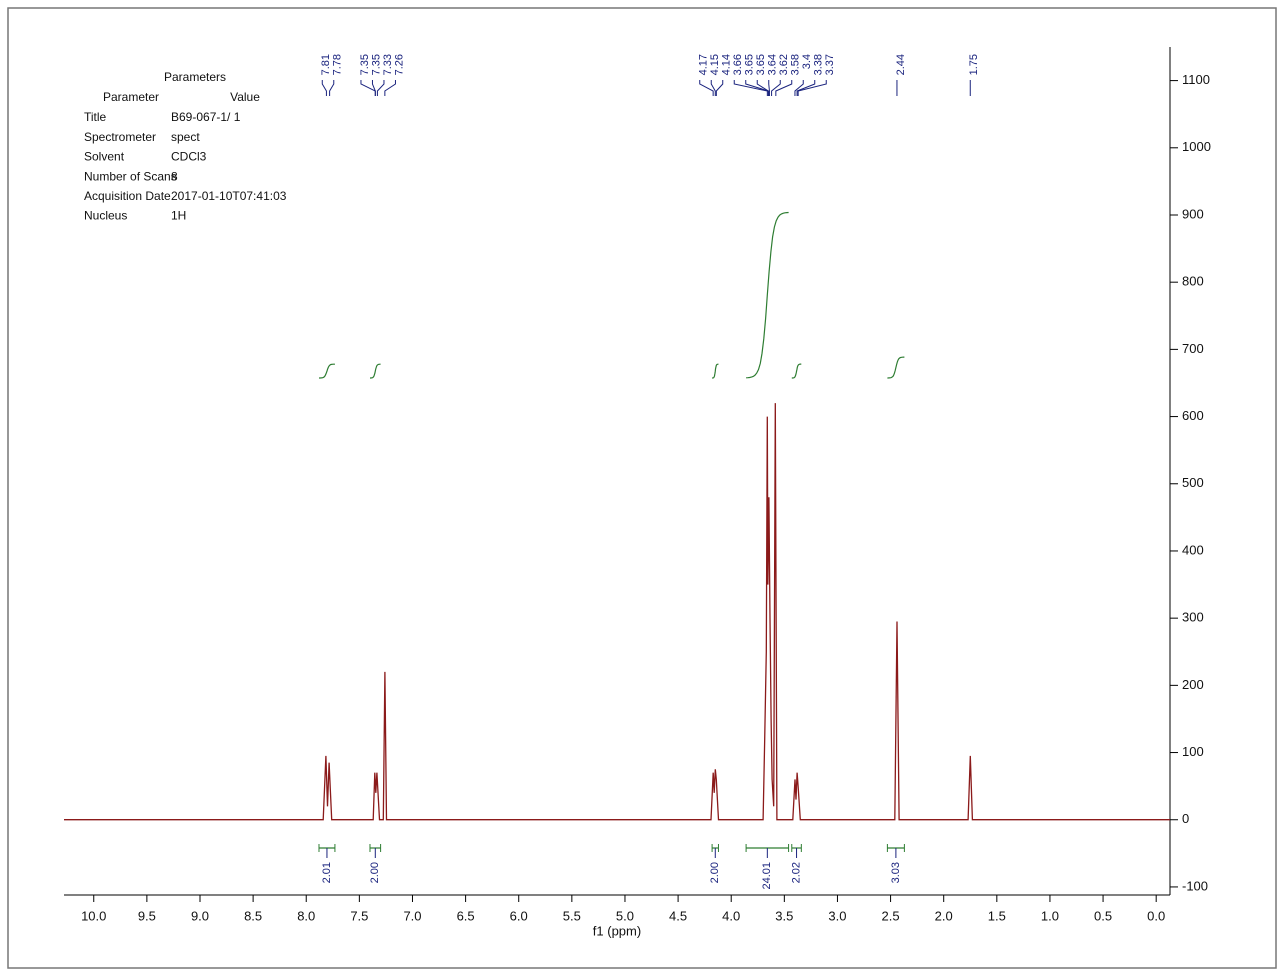  Describe the element at coordinates (901, 64) in the screenshot. I see `peak-label: 2.44` at that location.